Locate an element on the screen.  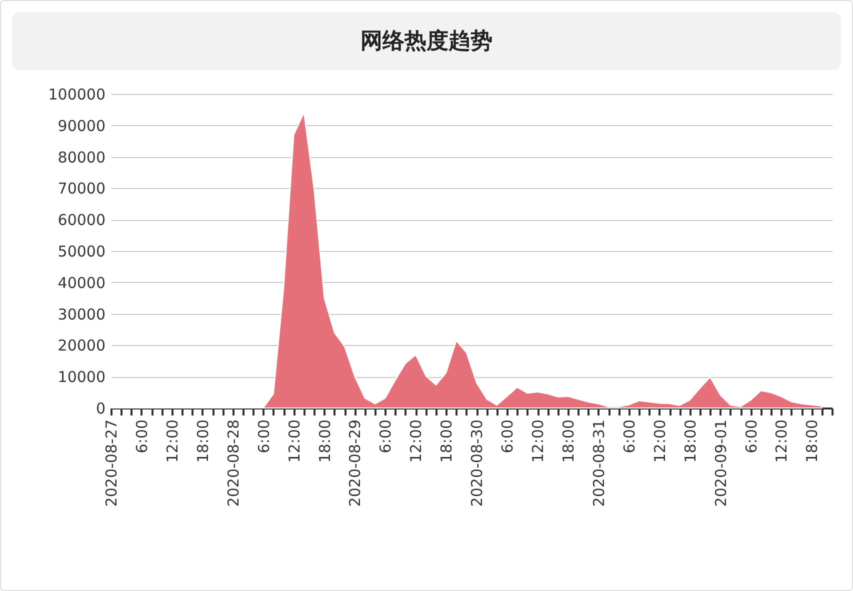
y-tick-label: 100000 is located at coordinates (77, 95).